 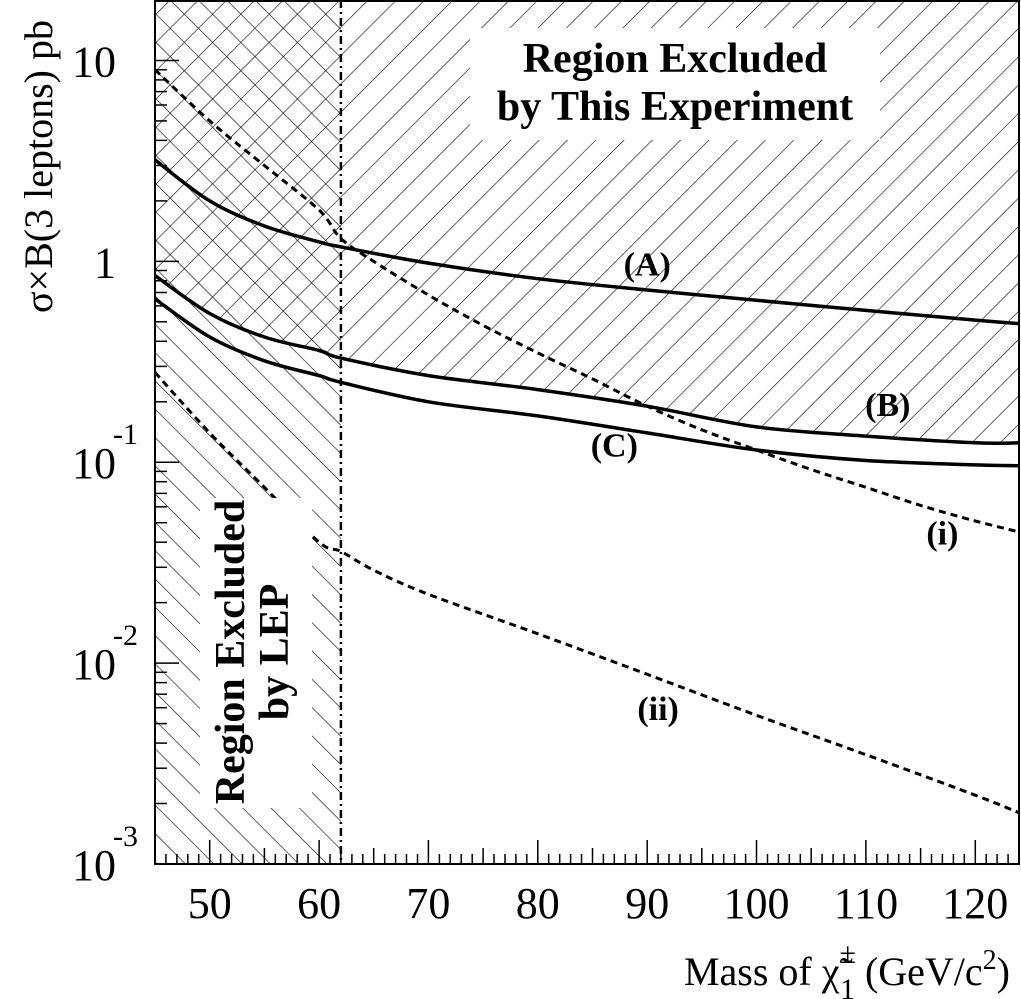 What do you see at coordinates (975, 903) in the screenshot?
I see `x-tick-label: 120` at bounding box center [975, 903].